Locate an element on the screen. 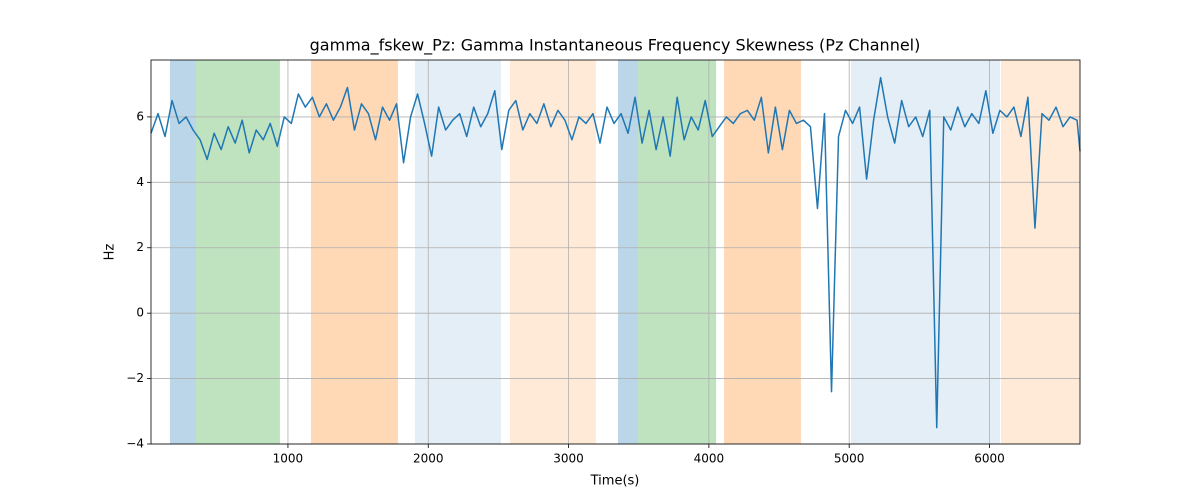 Image resolution: width=1200 pixels, height=500 pixels. x-tick-label: 4000 is located at coordinates (709, 459).